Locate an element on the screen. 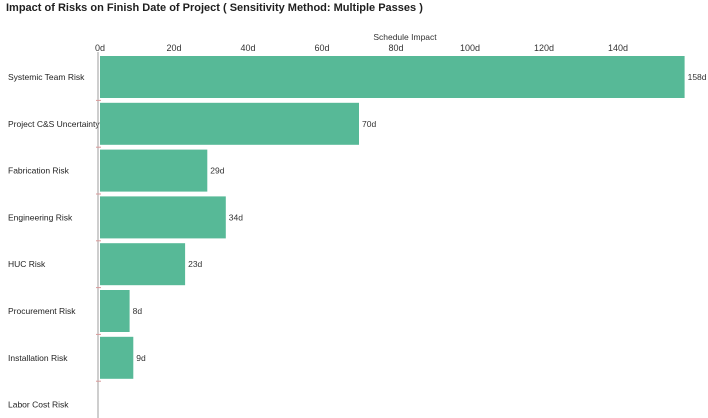 This screenshot has width=708, height=418. x-axis-title: Schedule Impact is located at coordinates (405, 37).